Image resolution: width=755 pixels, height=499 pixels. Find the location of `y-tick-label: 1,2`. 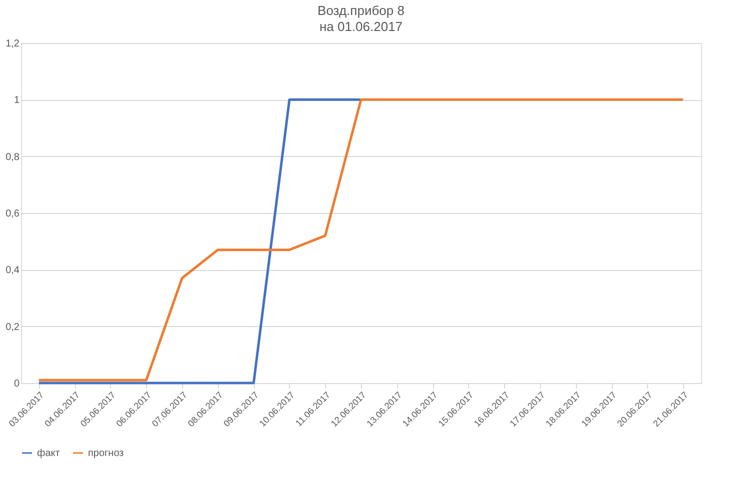

y-tick-label: 1,2 is located at coordinates (13, 44).